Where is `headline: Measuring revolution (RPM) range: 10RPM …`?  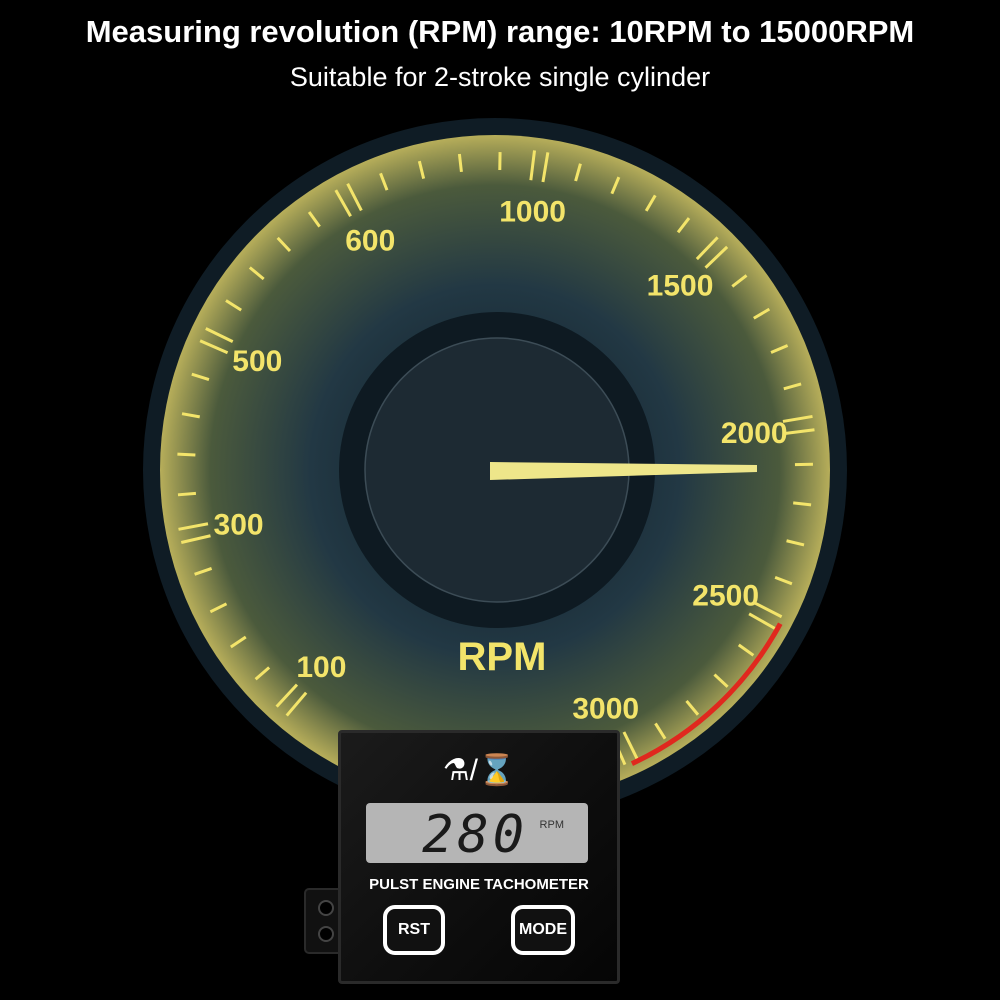
headline: Measuring revolution (RPM) range: 10RPM … is located at coordinates (500, 31).